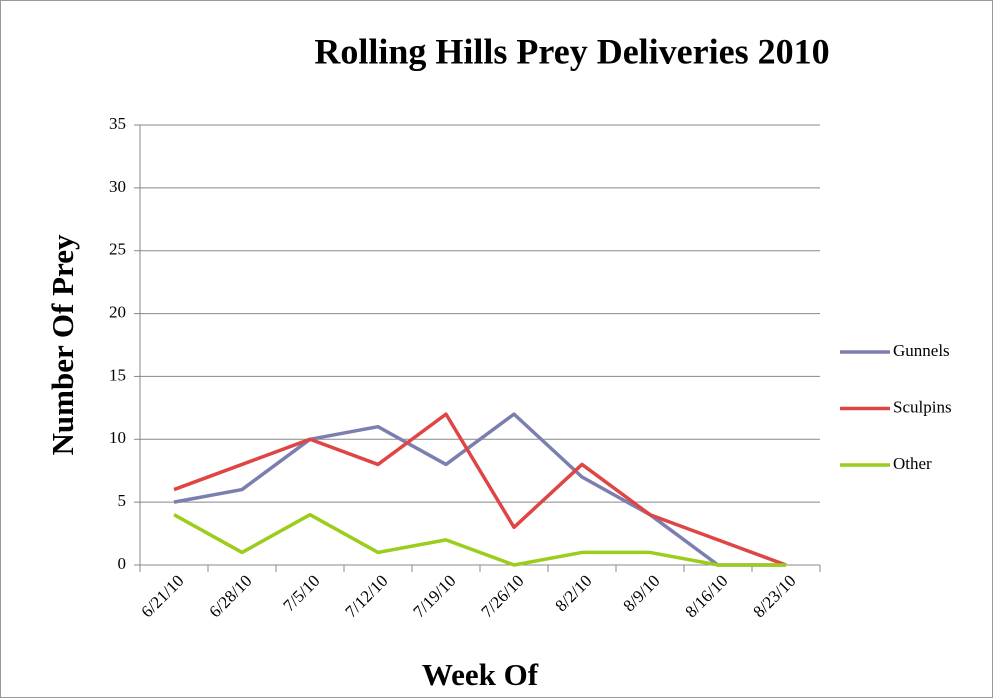 Image resolution: width=993 pixels, height=698 pixels. What do you see at coordinates (480, 674) in the screenshot?
I see `x-axis-title: Week Of` at bounding box center [480, 674].